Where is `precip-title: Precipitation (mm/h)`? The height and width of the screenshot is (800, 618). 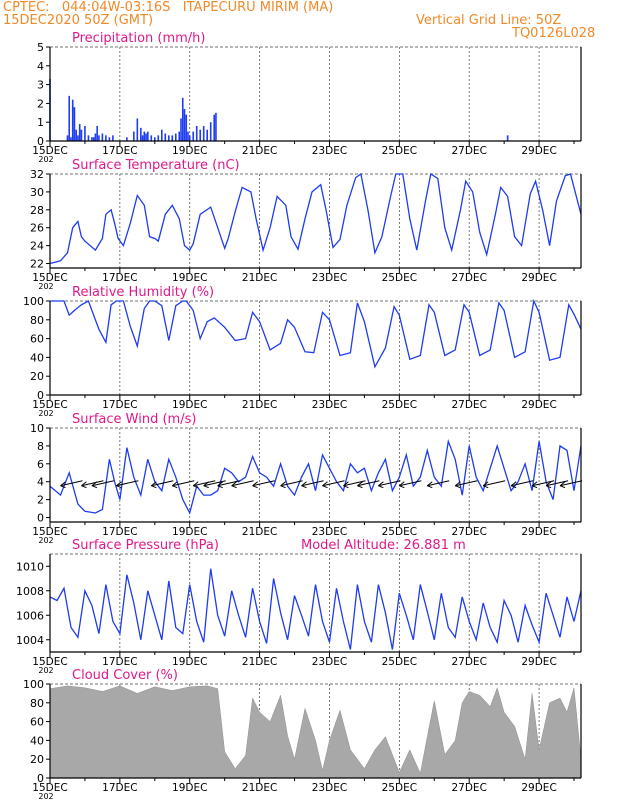 precip-title: Precipitation (mm/h) is located at coordinates (138, 38).